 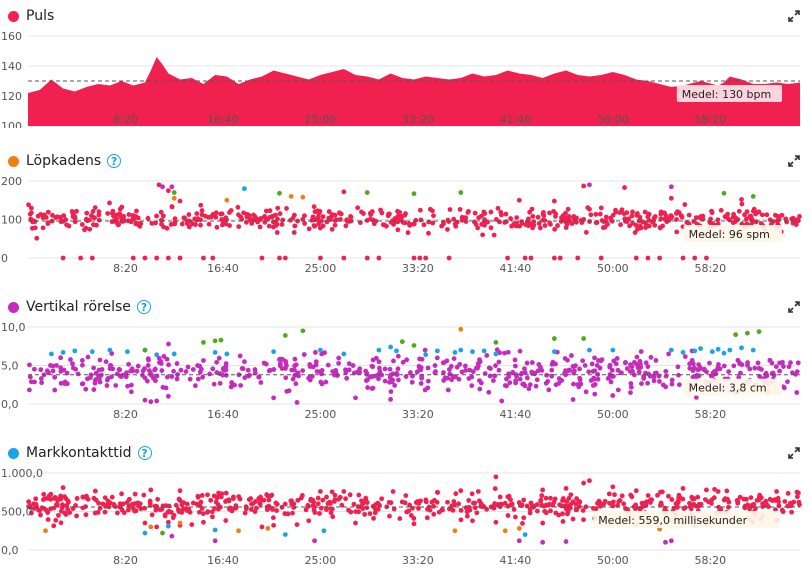 What do you see at coordinates (516, 560) in the screenshot?
I see `x-tick-label: 41:40` at bounding box center [516, 560].